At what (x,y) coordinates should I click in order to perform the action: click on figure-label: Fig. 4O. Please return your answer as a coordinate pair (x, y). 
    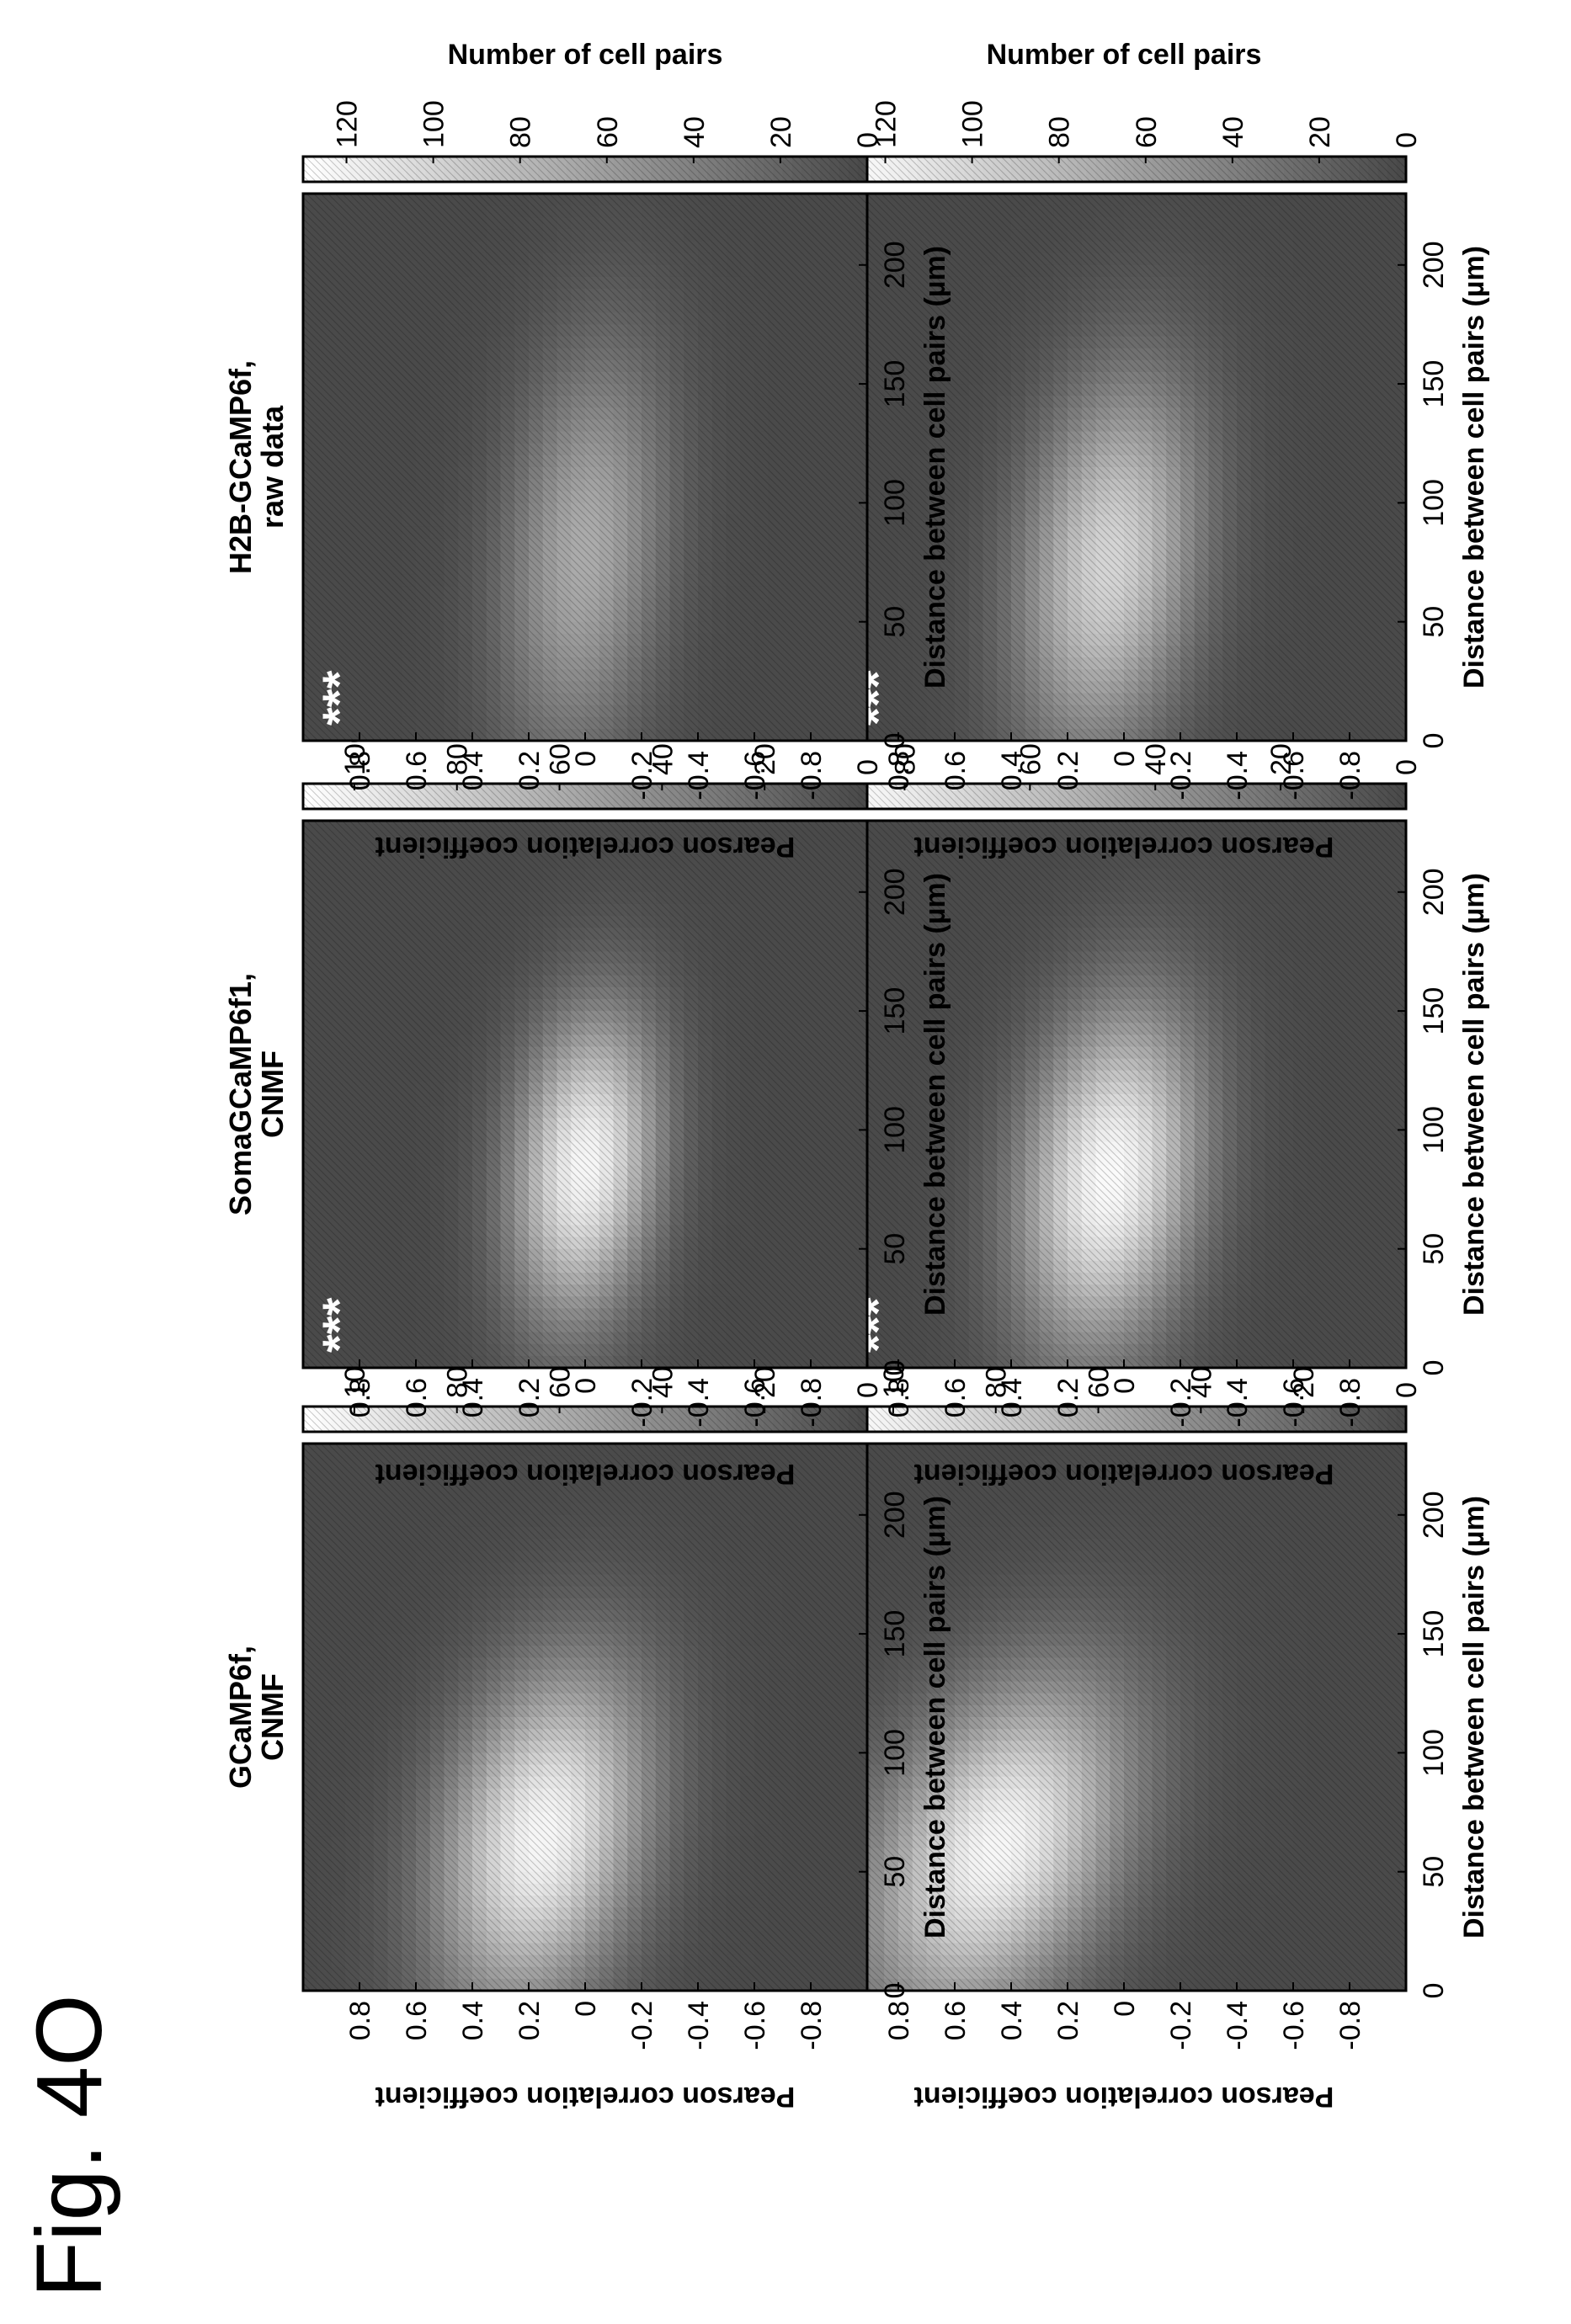
    Looking at the image, I should click on (69, 2146).